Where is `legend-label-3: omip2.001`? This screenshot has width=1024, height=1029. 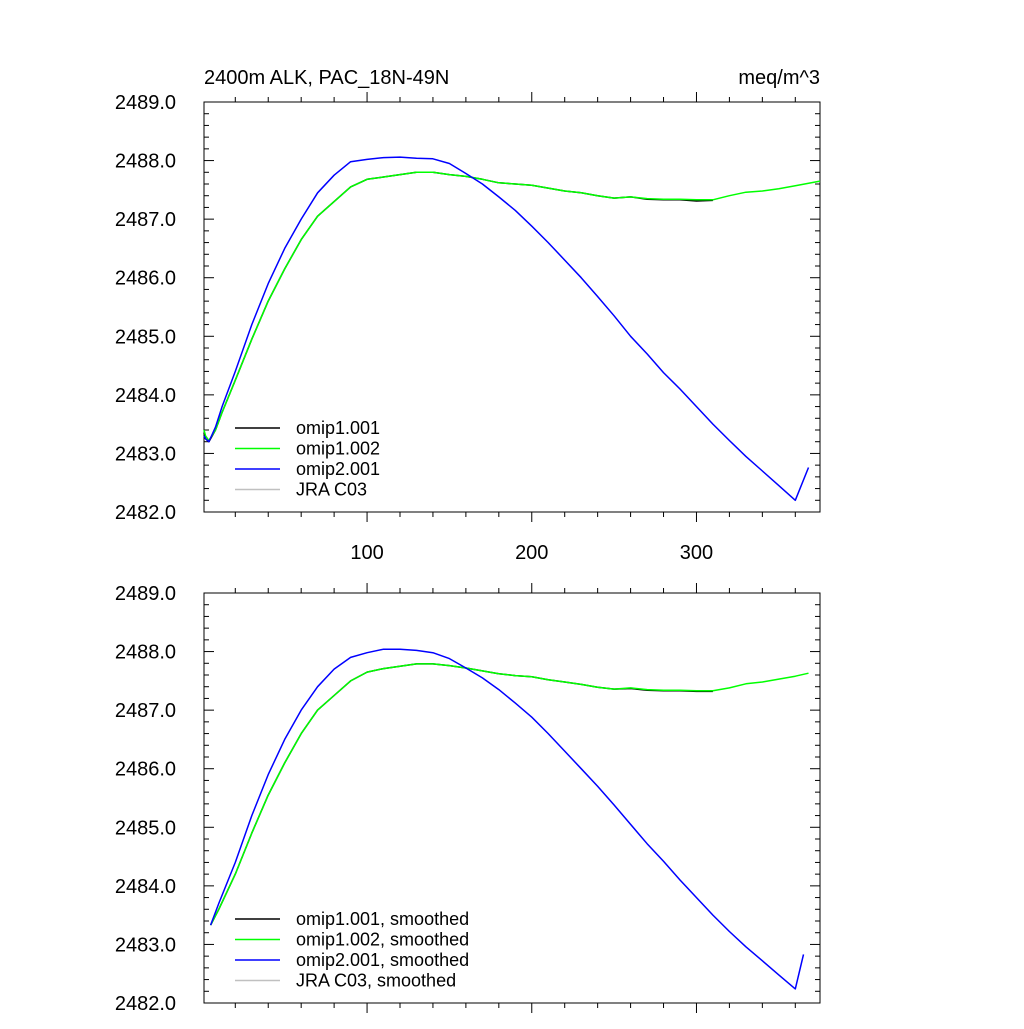 legend-label-3: omip2.001 is located at coordinates (338, 469).